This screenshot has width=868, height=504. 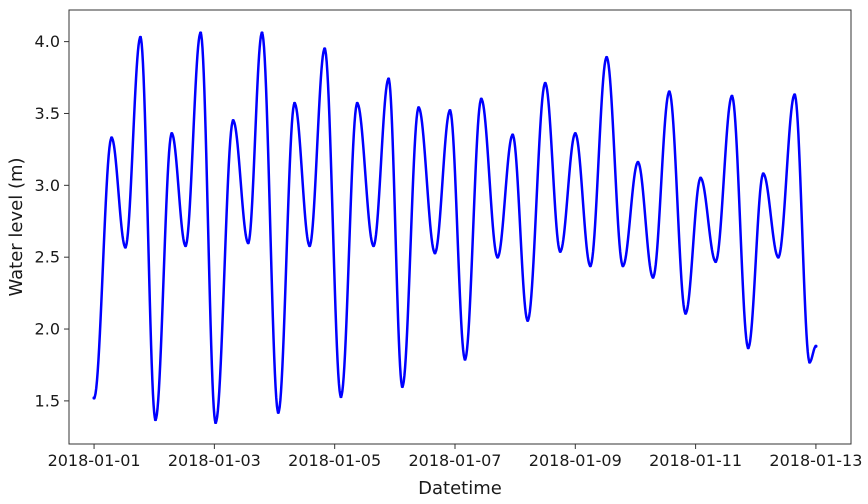 What do you see at coordinates (47, 400) in the screenshot?
I see `y-tick-label: 1.5` at bounding box center [47, 400].